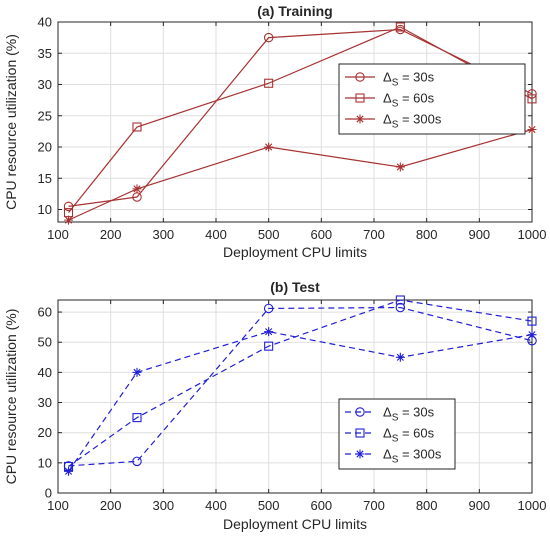 The image size is (550, 539). What do you see at coordinates (45, 342) in the screenshot?
I see `y-tick-label: 50` at bounding box center [45, 342].